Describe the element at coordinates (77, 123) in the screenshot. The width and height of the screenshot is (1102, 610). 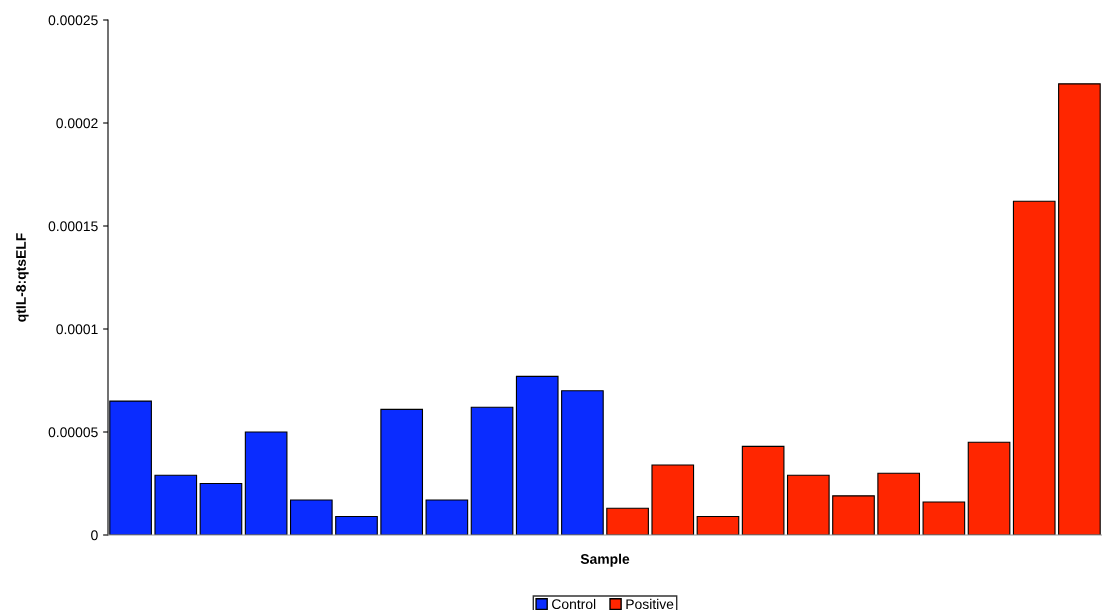
I see `y-tick-label: 0.0002` at that location.